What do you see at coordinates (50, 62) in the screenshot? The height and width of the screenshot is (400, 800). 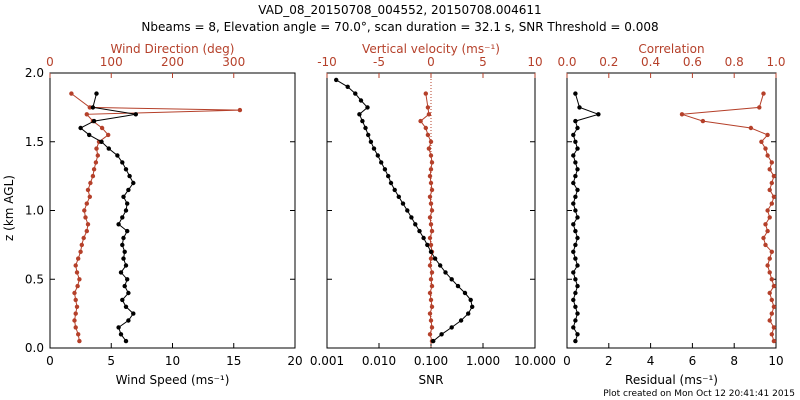 I see `x-top-tick-label: 0` at bounding box center [50, 62].